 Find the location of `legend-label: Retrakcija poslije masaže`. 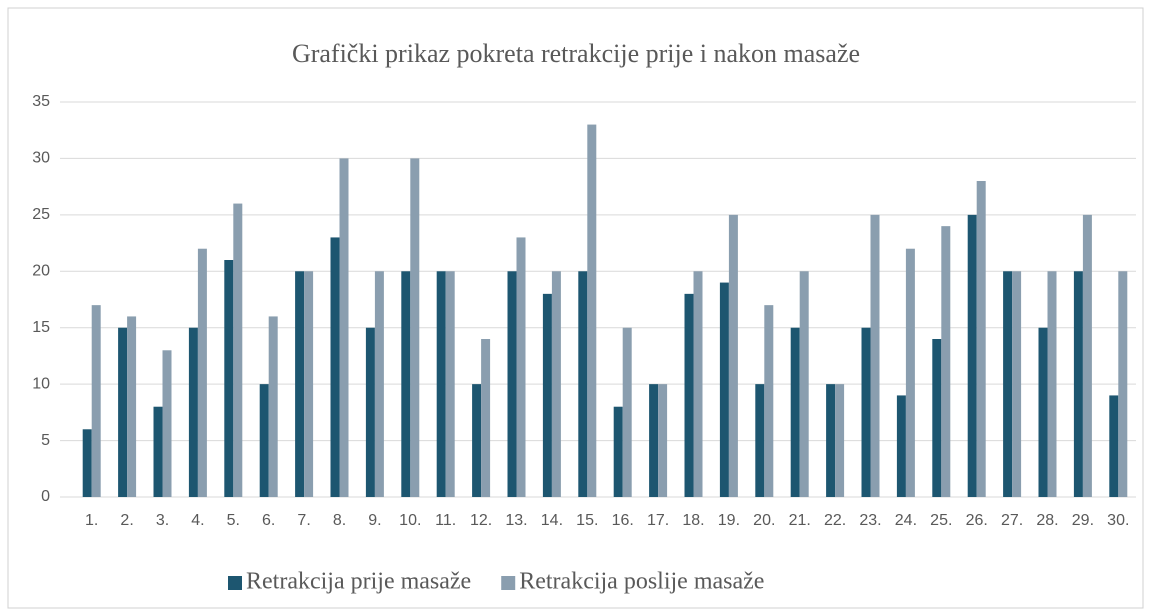

legend-label: Retrakcija poslije masaže is located at coordinates (641, 582).